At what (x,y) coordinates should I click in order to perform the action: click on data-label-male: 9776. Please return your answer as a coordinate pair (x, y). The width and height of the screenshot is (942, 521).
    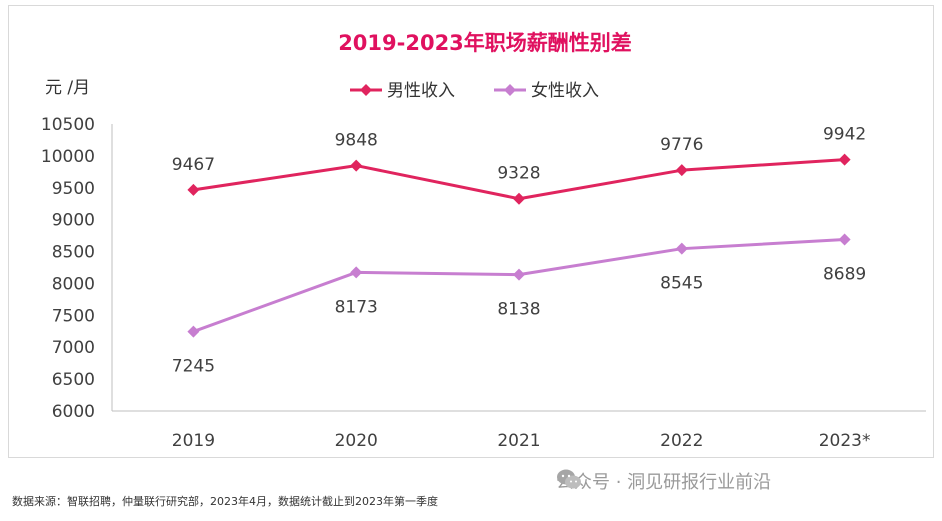
    Looking at the image, I should click on (681, 145).